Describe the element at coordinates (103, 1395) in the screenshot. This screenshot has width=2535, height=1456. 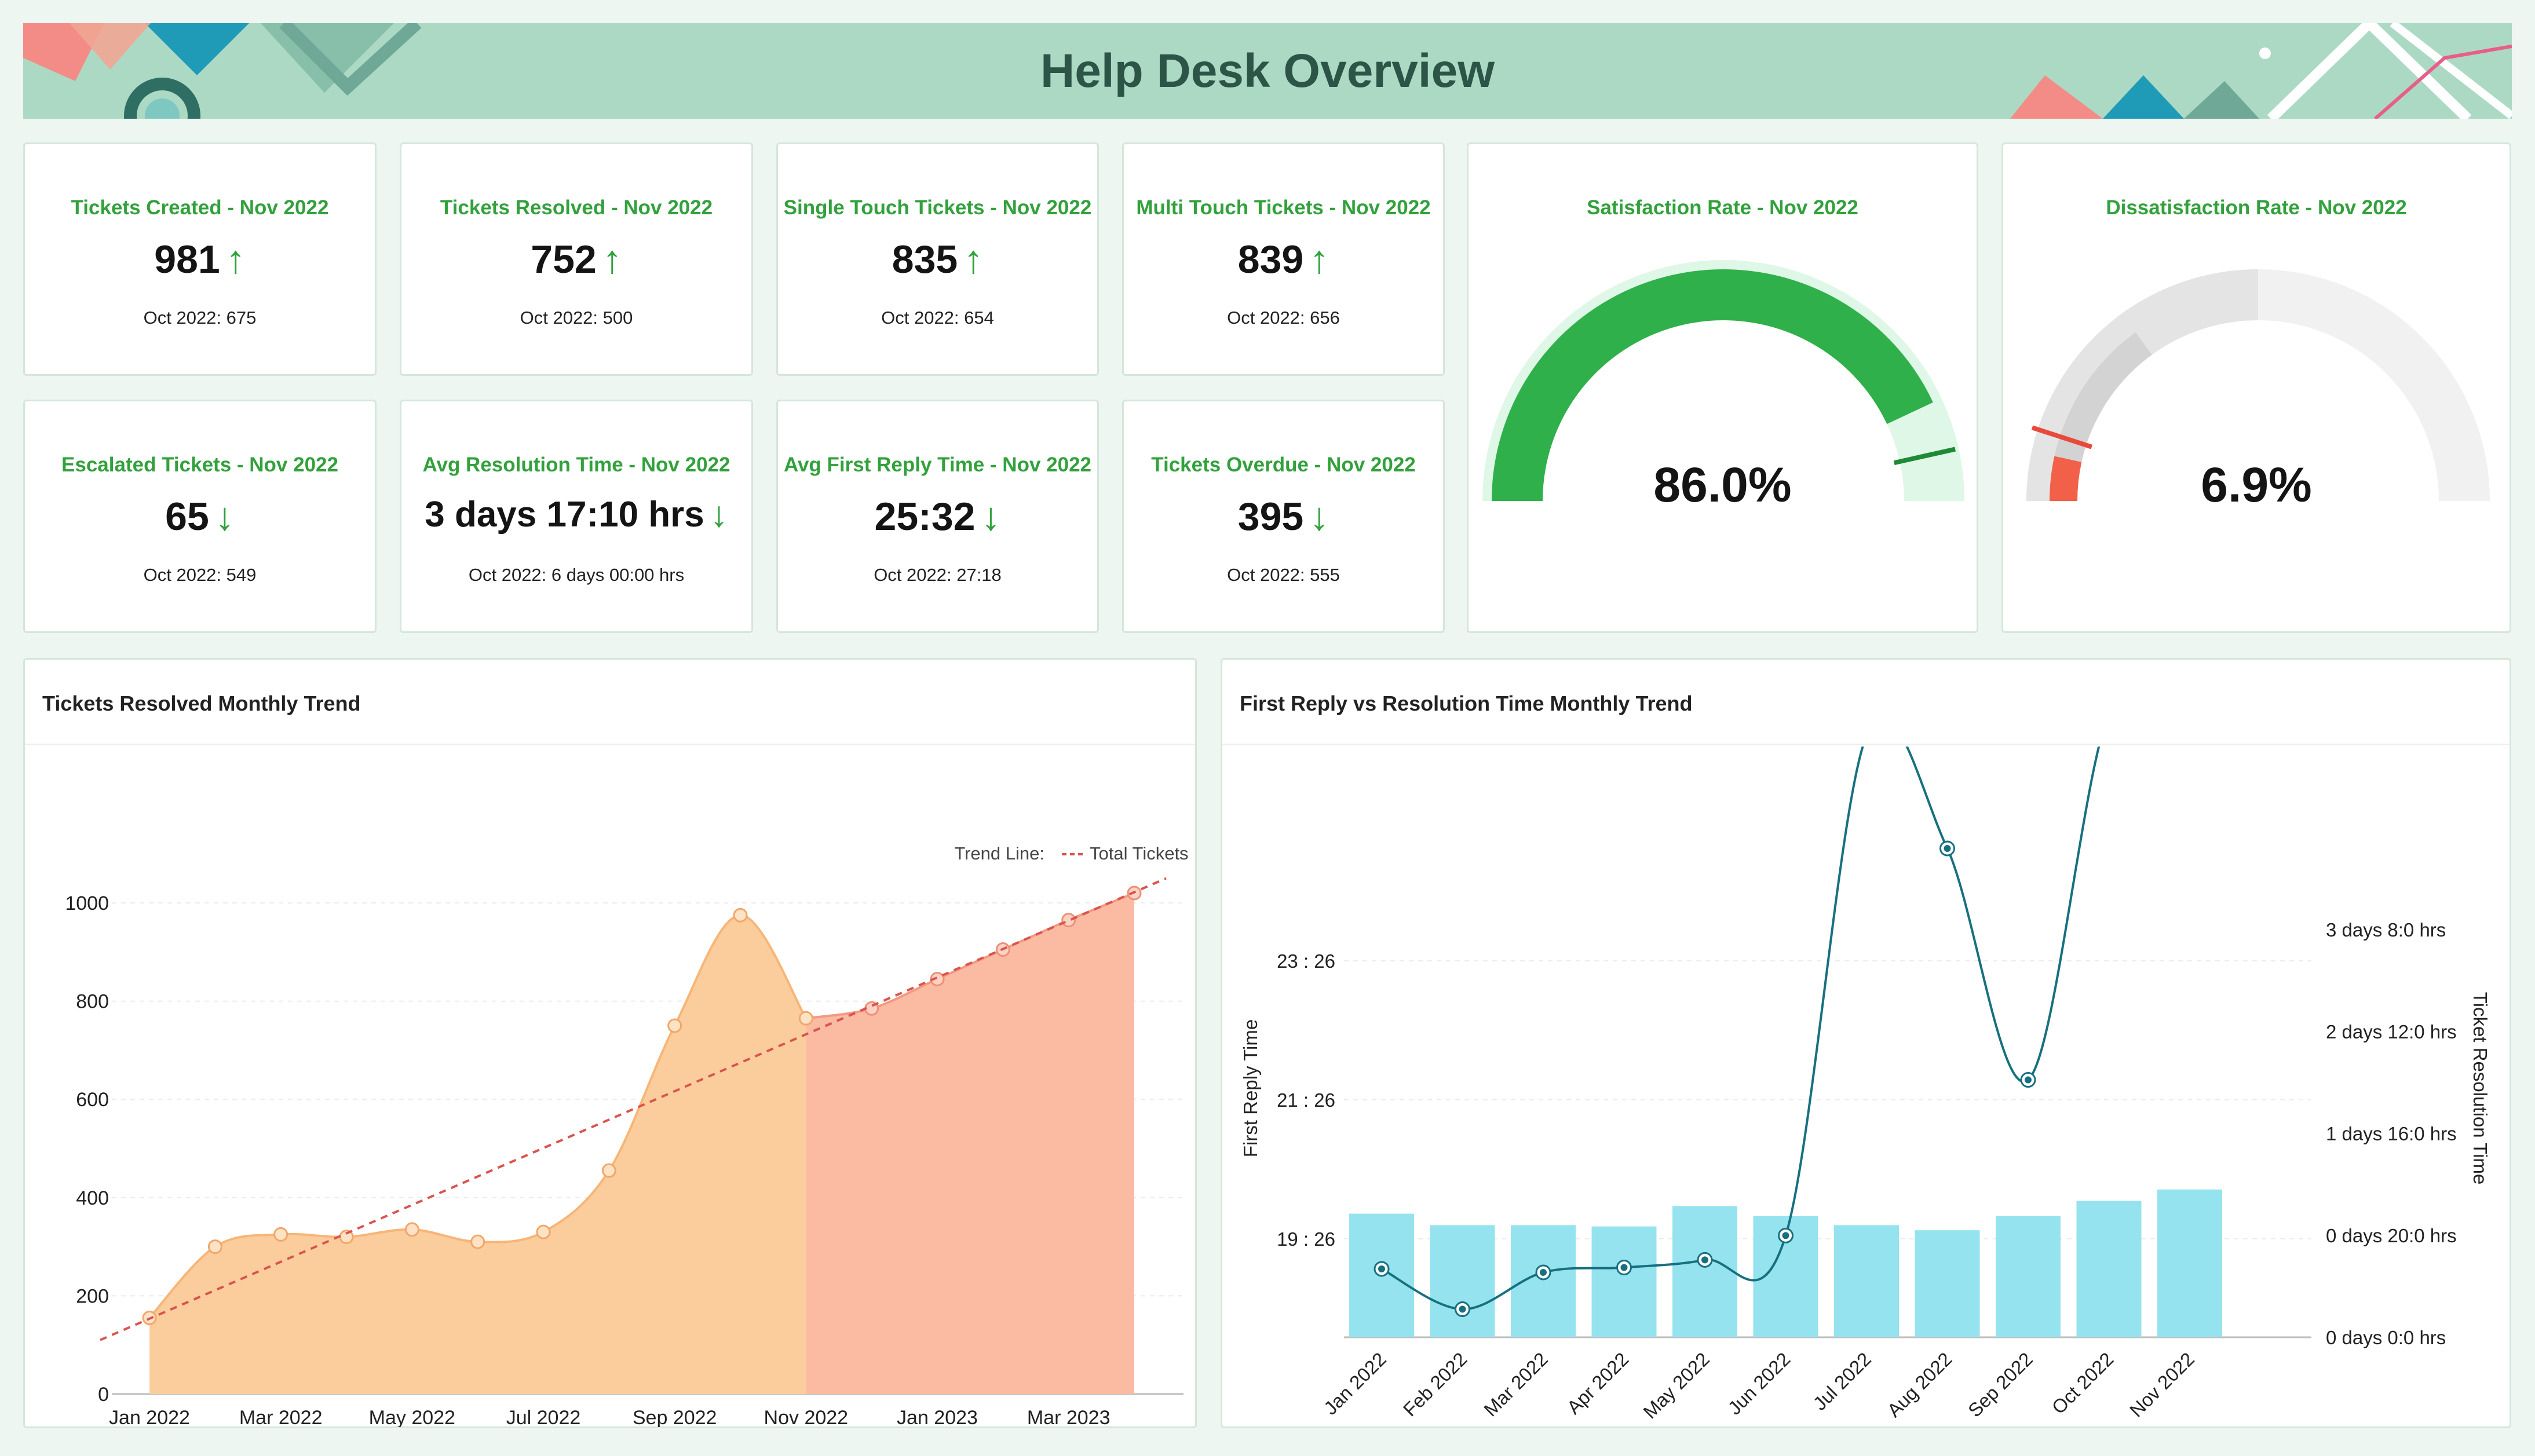
I see `y-tick-label: 0` at that location.